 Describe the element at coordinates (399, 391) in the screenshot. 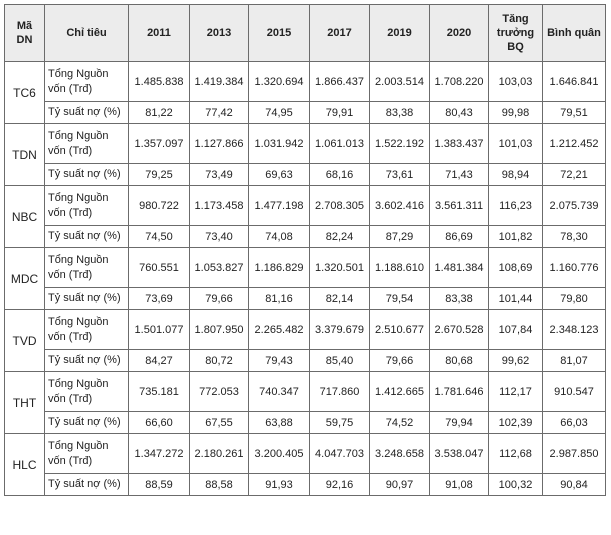

I see `capital-value: 1.412.665` at that location.